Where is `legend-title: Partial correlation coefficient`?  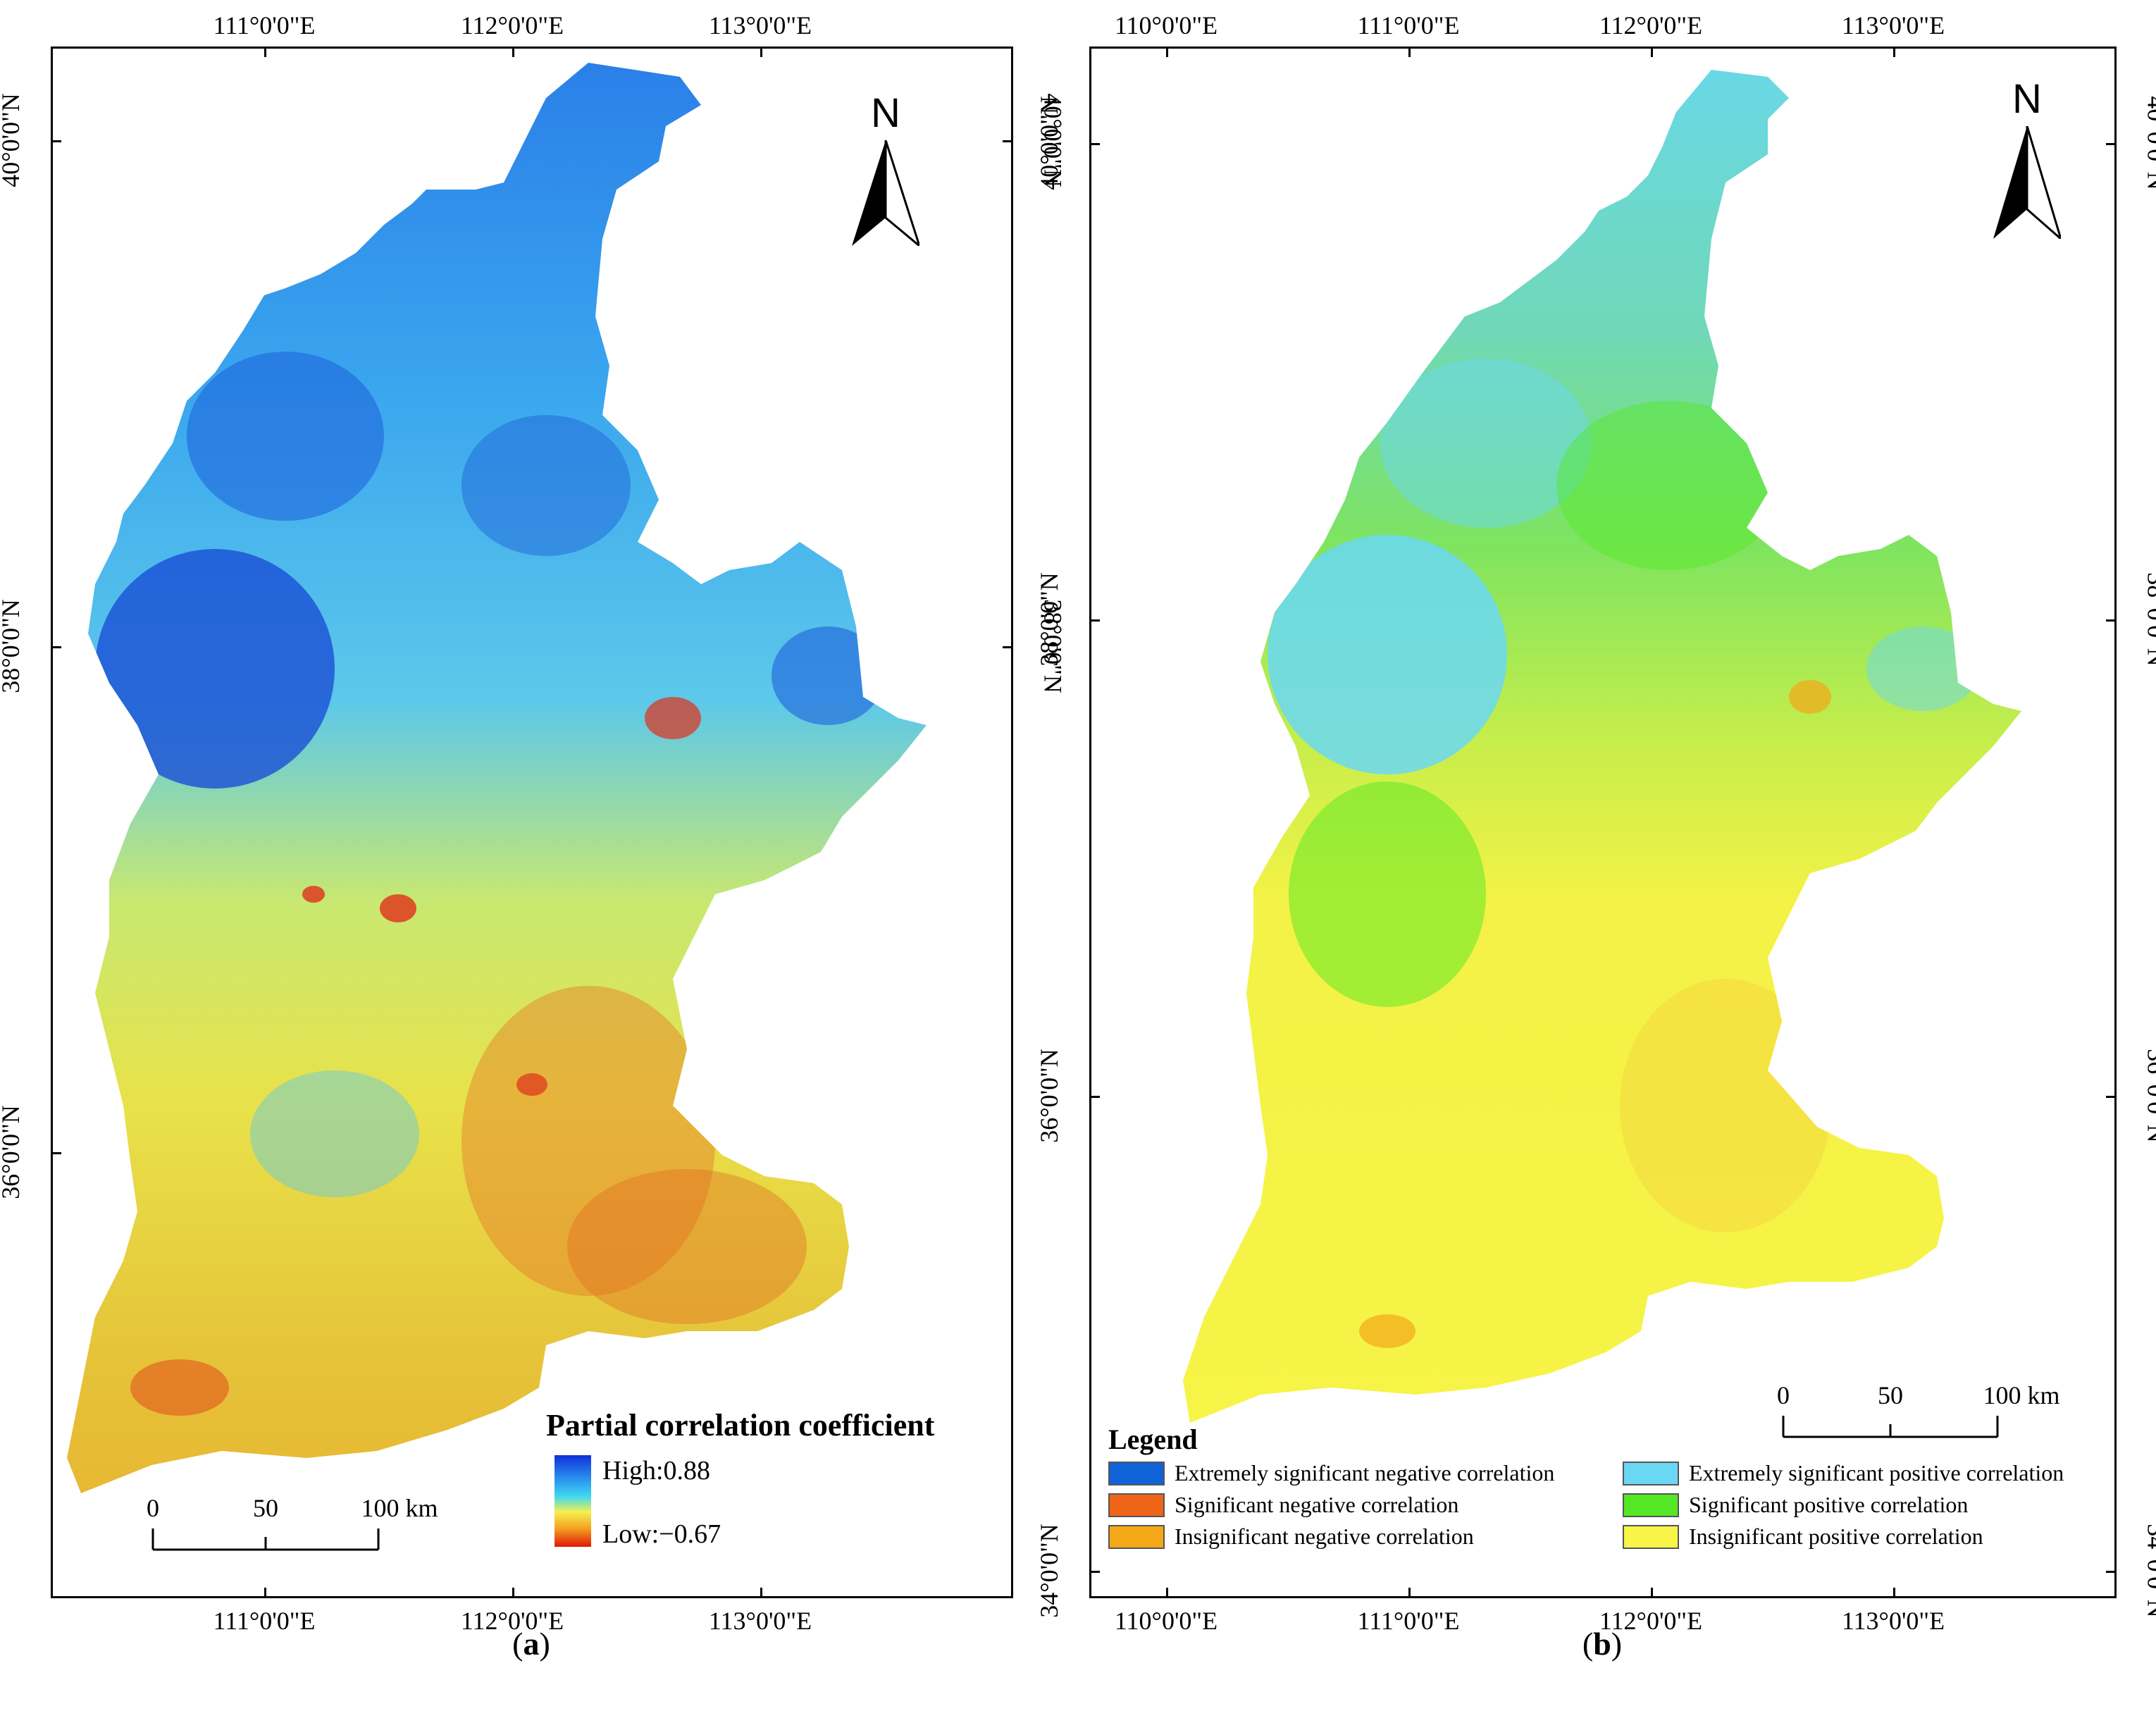 legend-title: Partial correlation coefficient is located at coordinates (740, 1425).